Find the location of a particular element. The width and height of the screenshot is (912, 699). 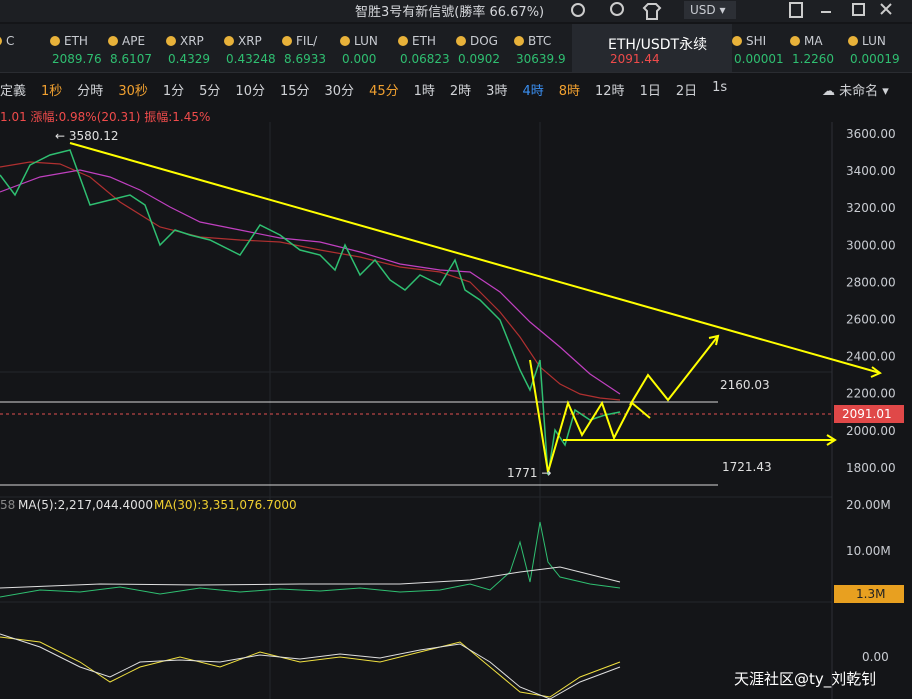

ticker-price: 0.0902 is located at coordinates (479, 59).